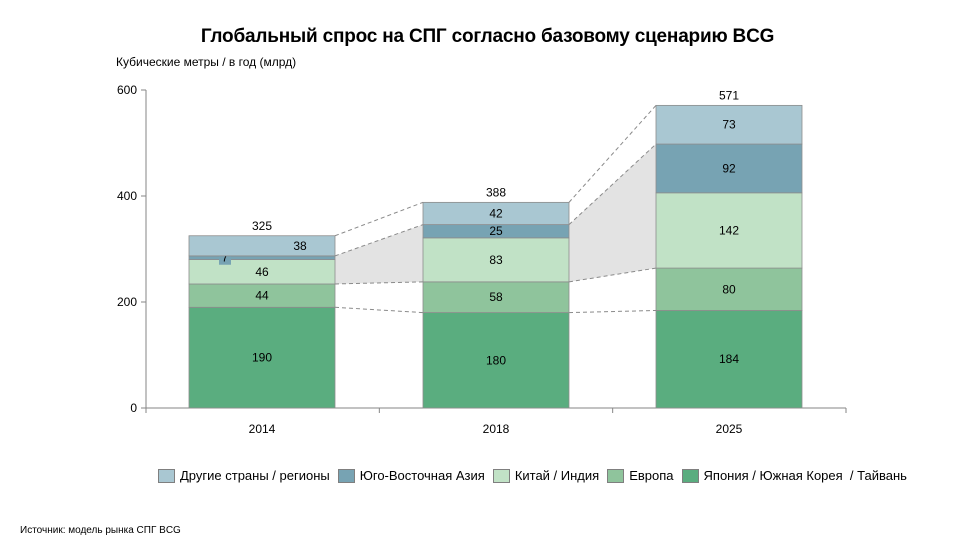 This screenshot has width=975, height=559. Describe the element at coordinates (651, 475) in the screenshot. I see `legend-label: Европа` at that location.